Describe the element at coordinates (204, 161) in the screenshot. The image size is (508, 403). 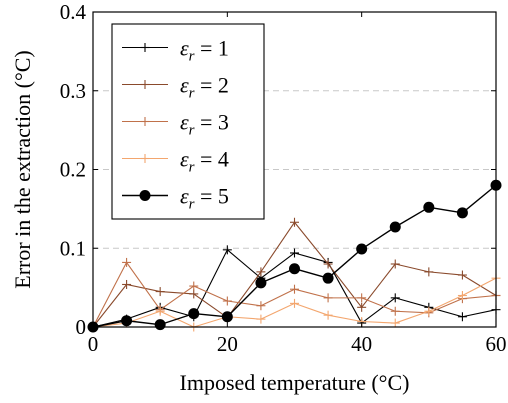
I see `legend-label: εr = 4` at that location.